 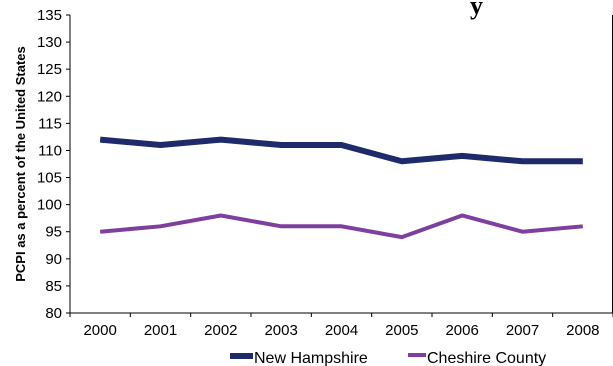 I want to click on x-tick-label: 2005, so click(x=401, y=330).